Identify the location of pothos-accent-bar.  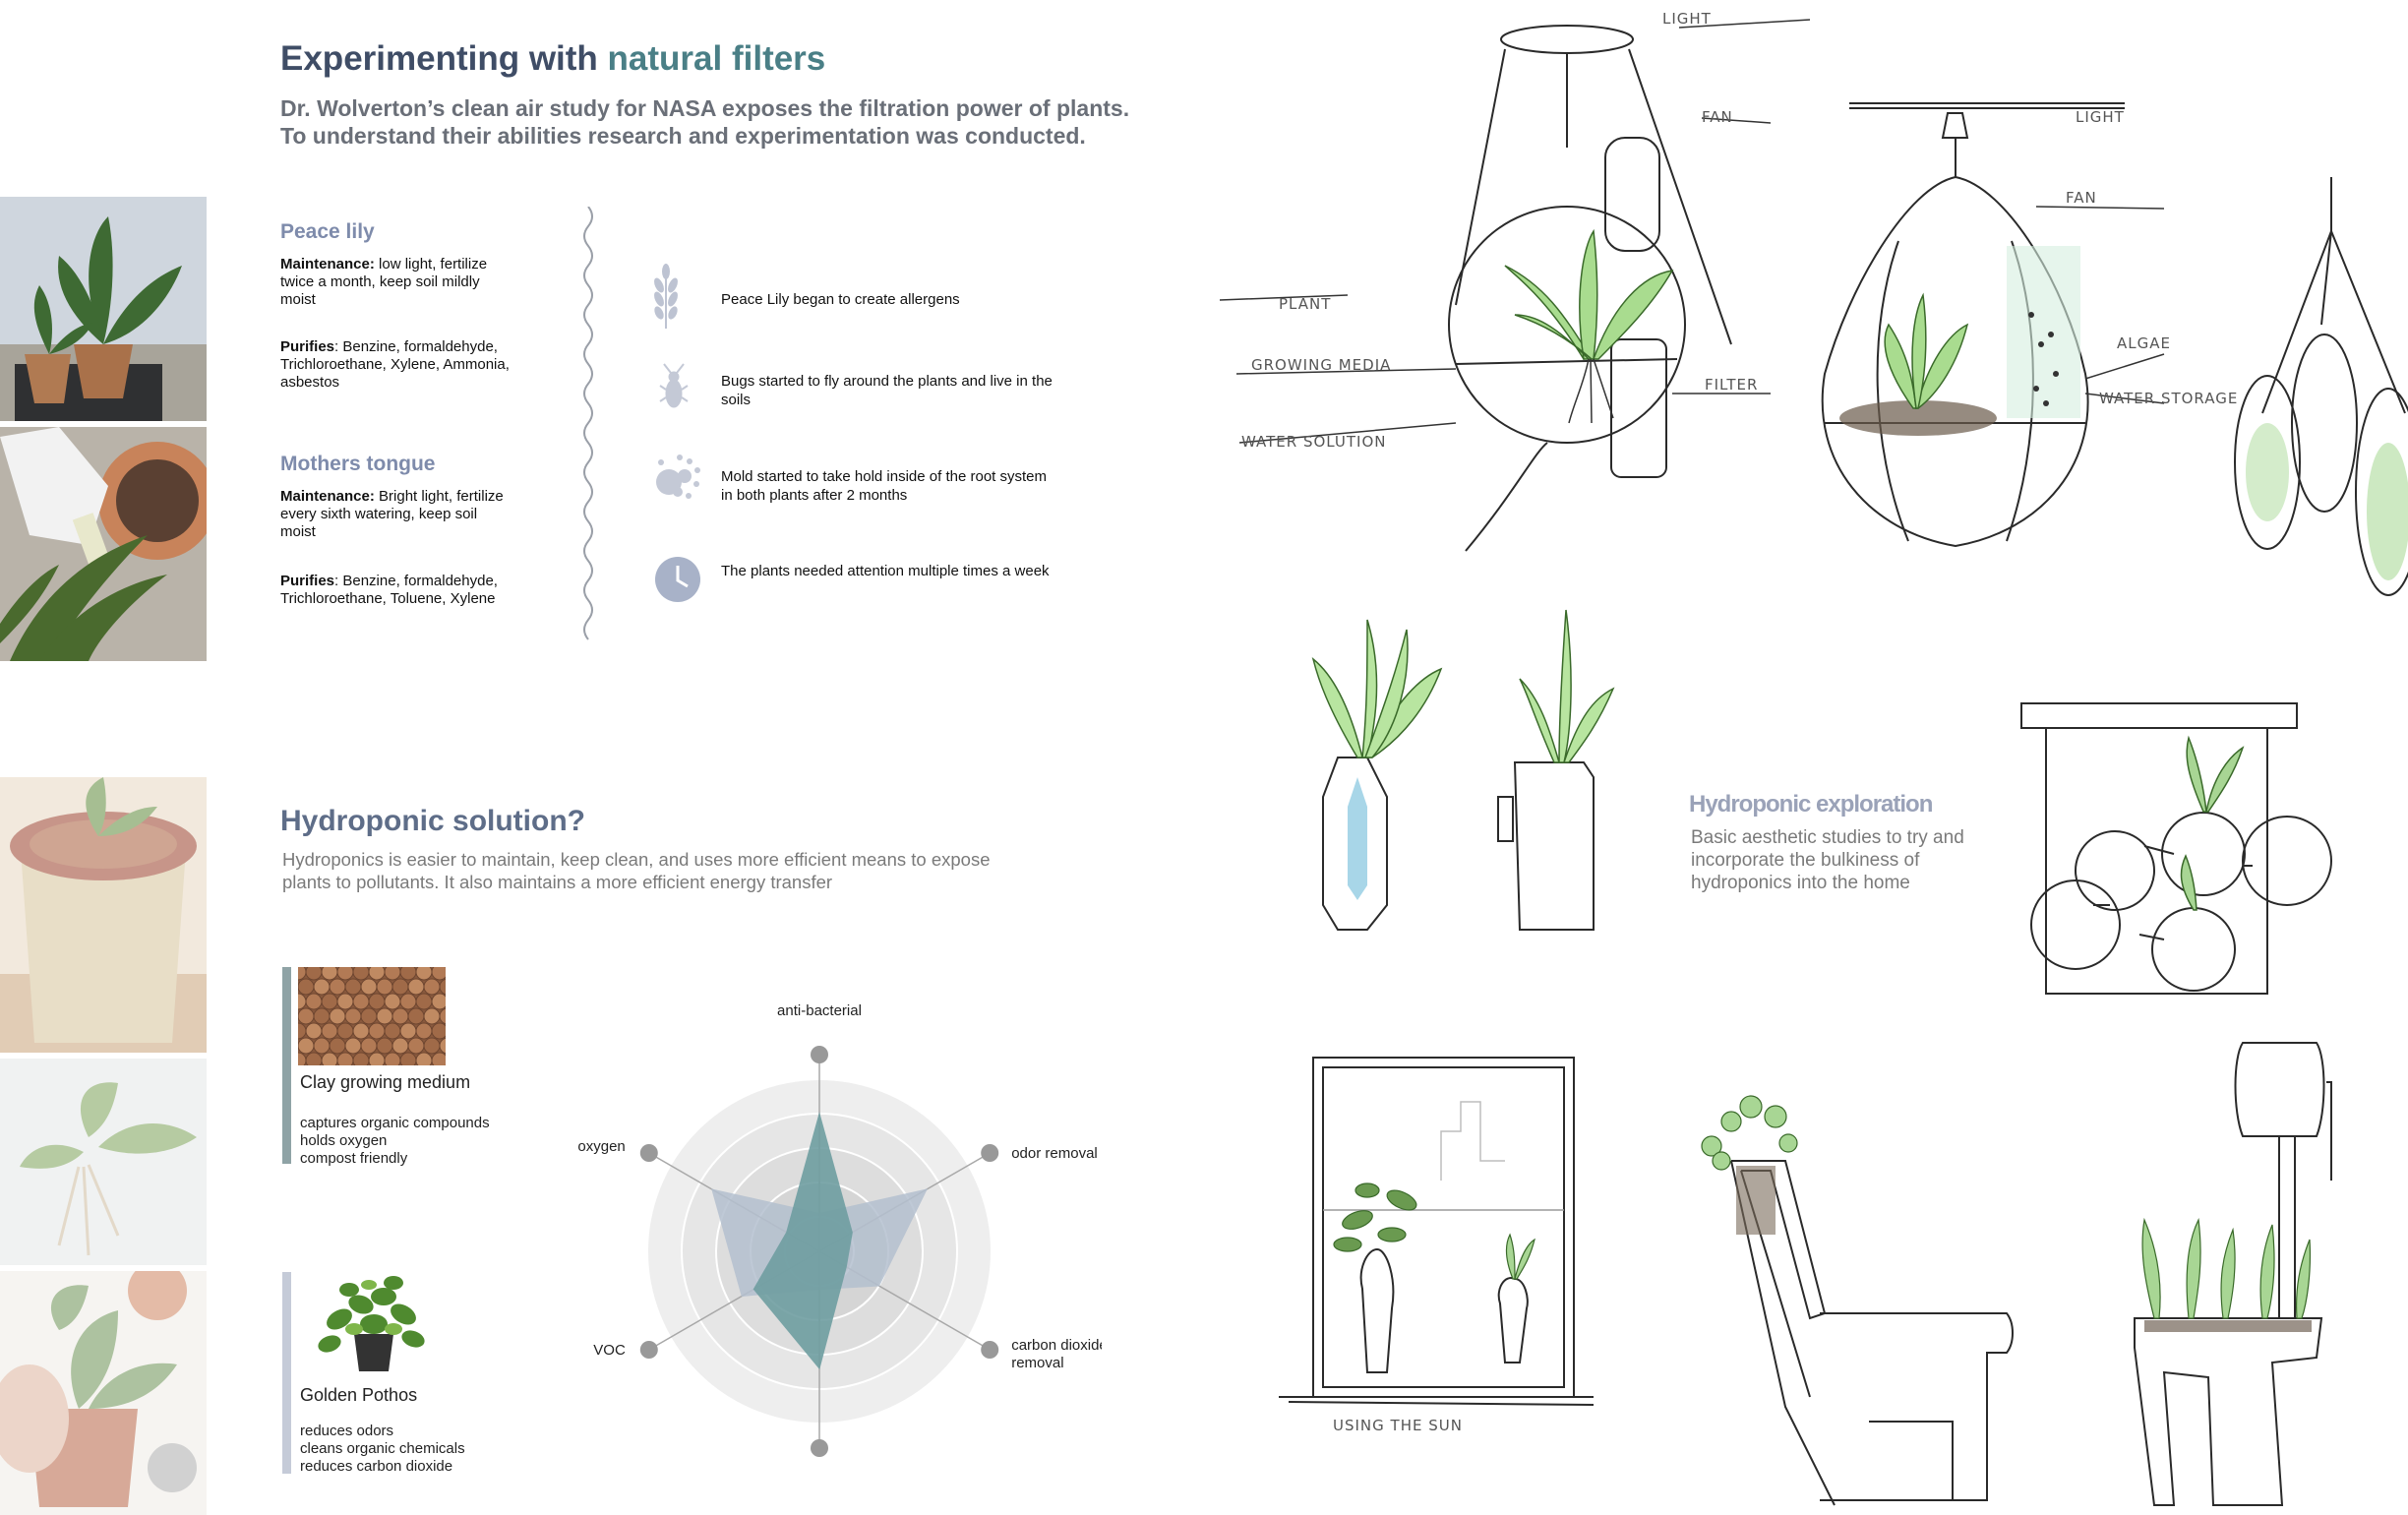
(286, 1373).